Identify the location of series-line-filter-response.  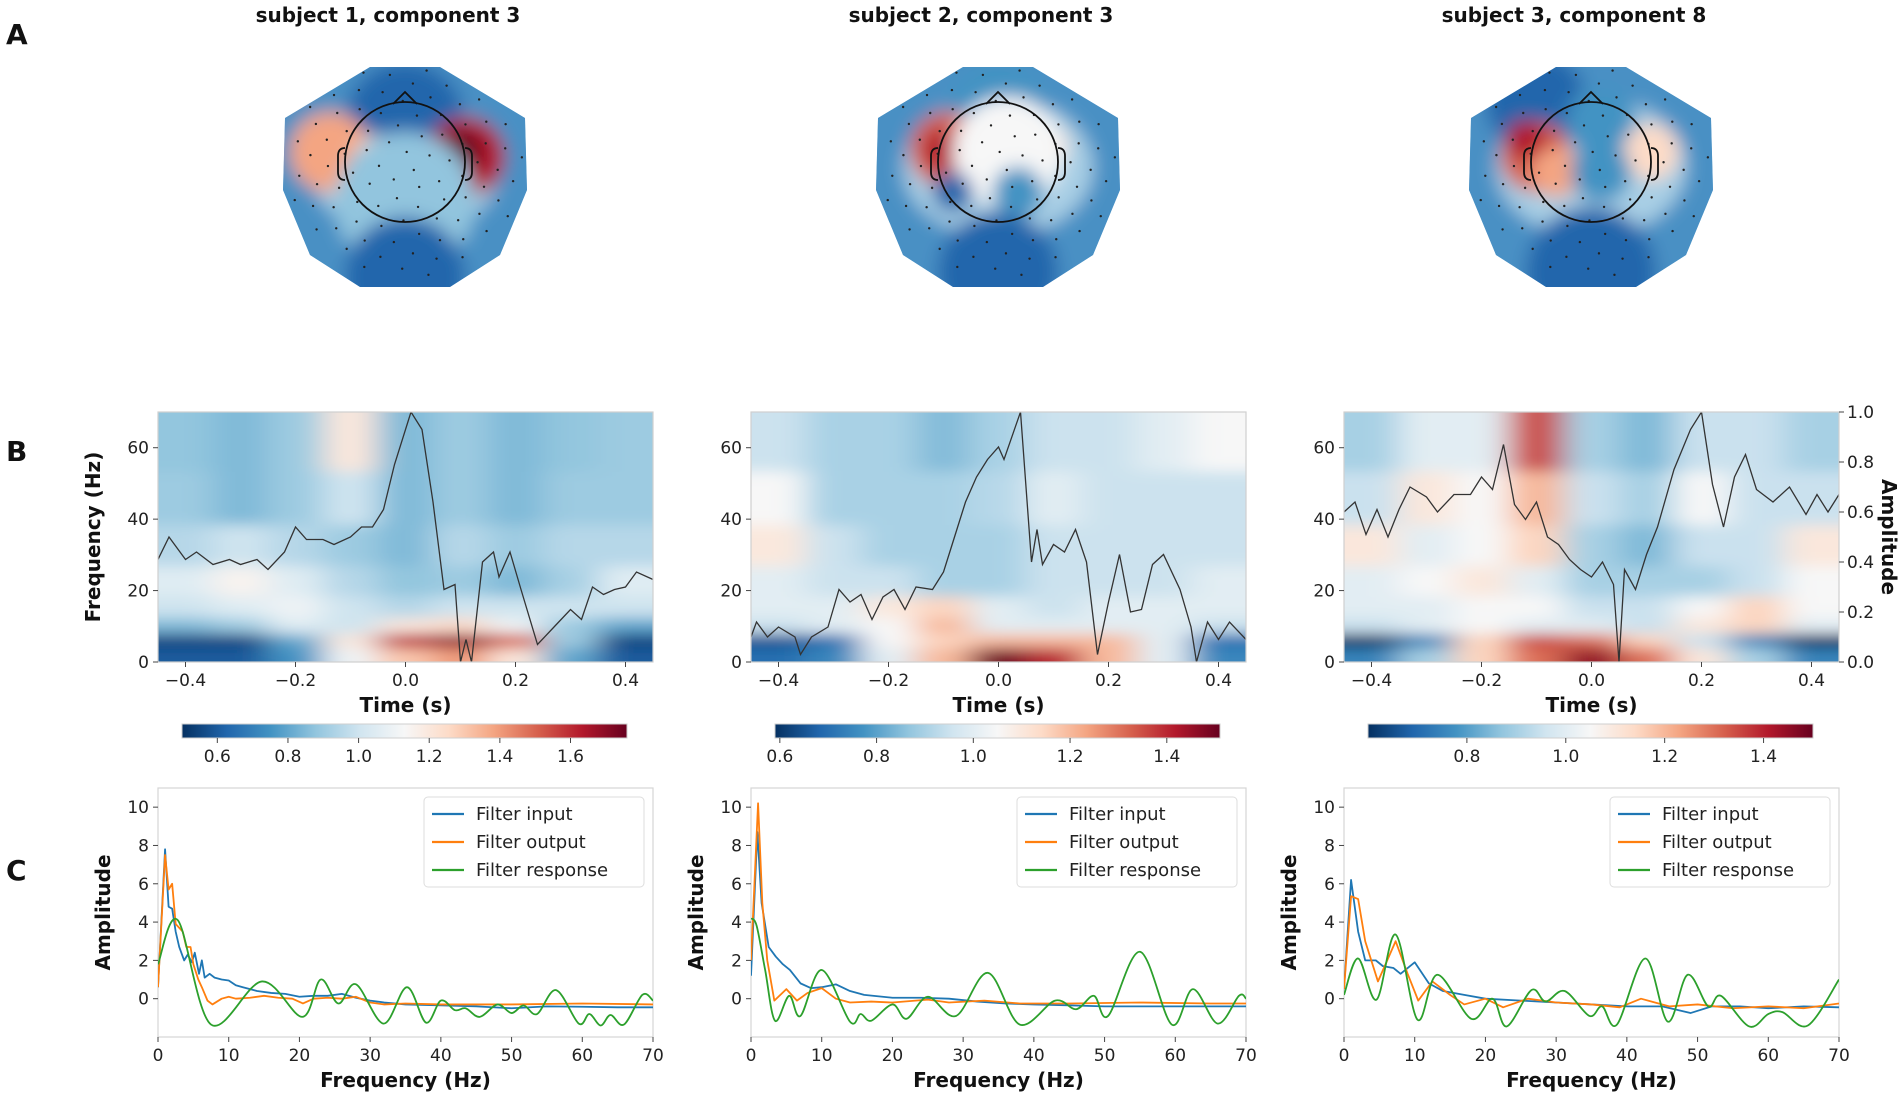
(405, 972).